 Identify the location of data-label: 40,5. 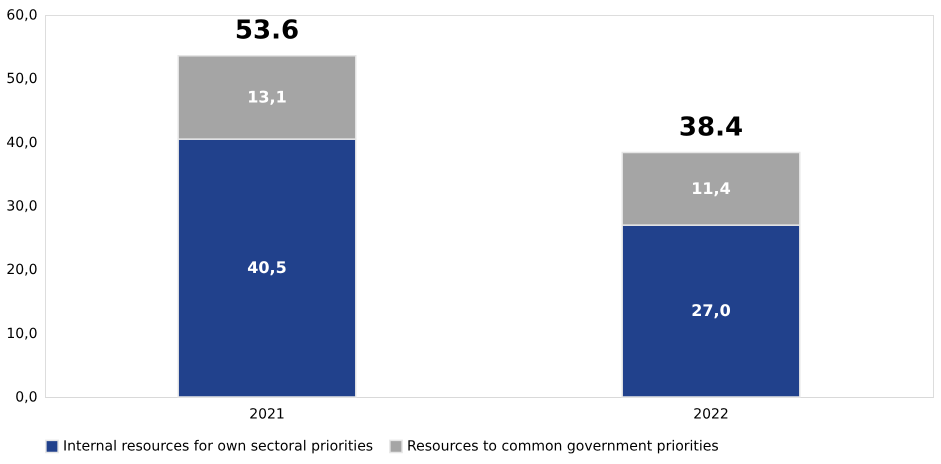
(267, 268).